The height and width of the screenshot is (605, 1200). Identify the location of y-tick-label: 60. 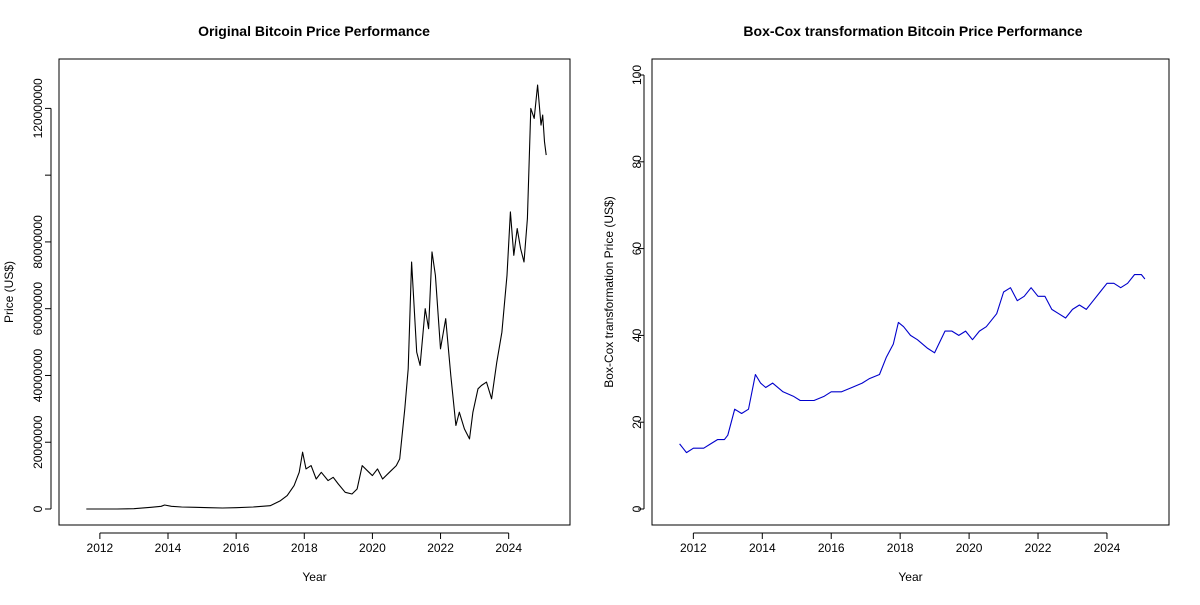
(637, 249).